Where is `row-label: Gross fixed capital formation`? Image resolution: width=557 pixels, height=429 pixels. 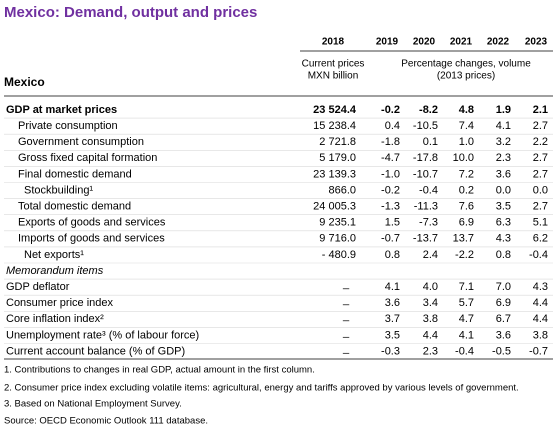 row-label: Gross fixed capital formation is located at coordinates (87, 158).